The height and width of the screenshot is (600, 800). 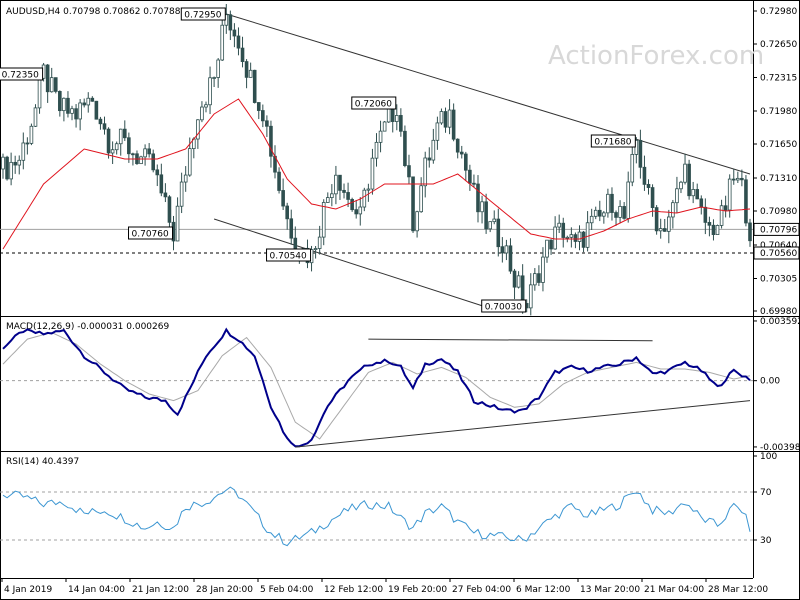 What do you see at coordinates (778, 212) in the screenshot?
I see `price-tick-label: 0.70980` at bounding box center [778, 212].